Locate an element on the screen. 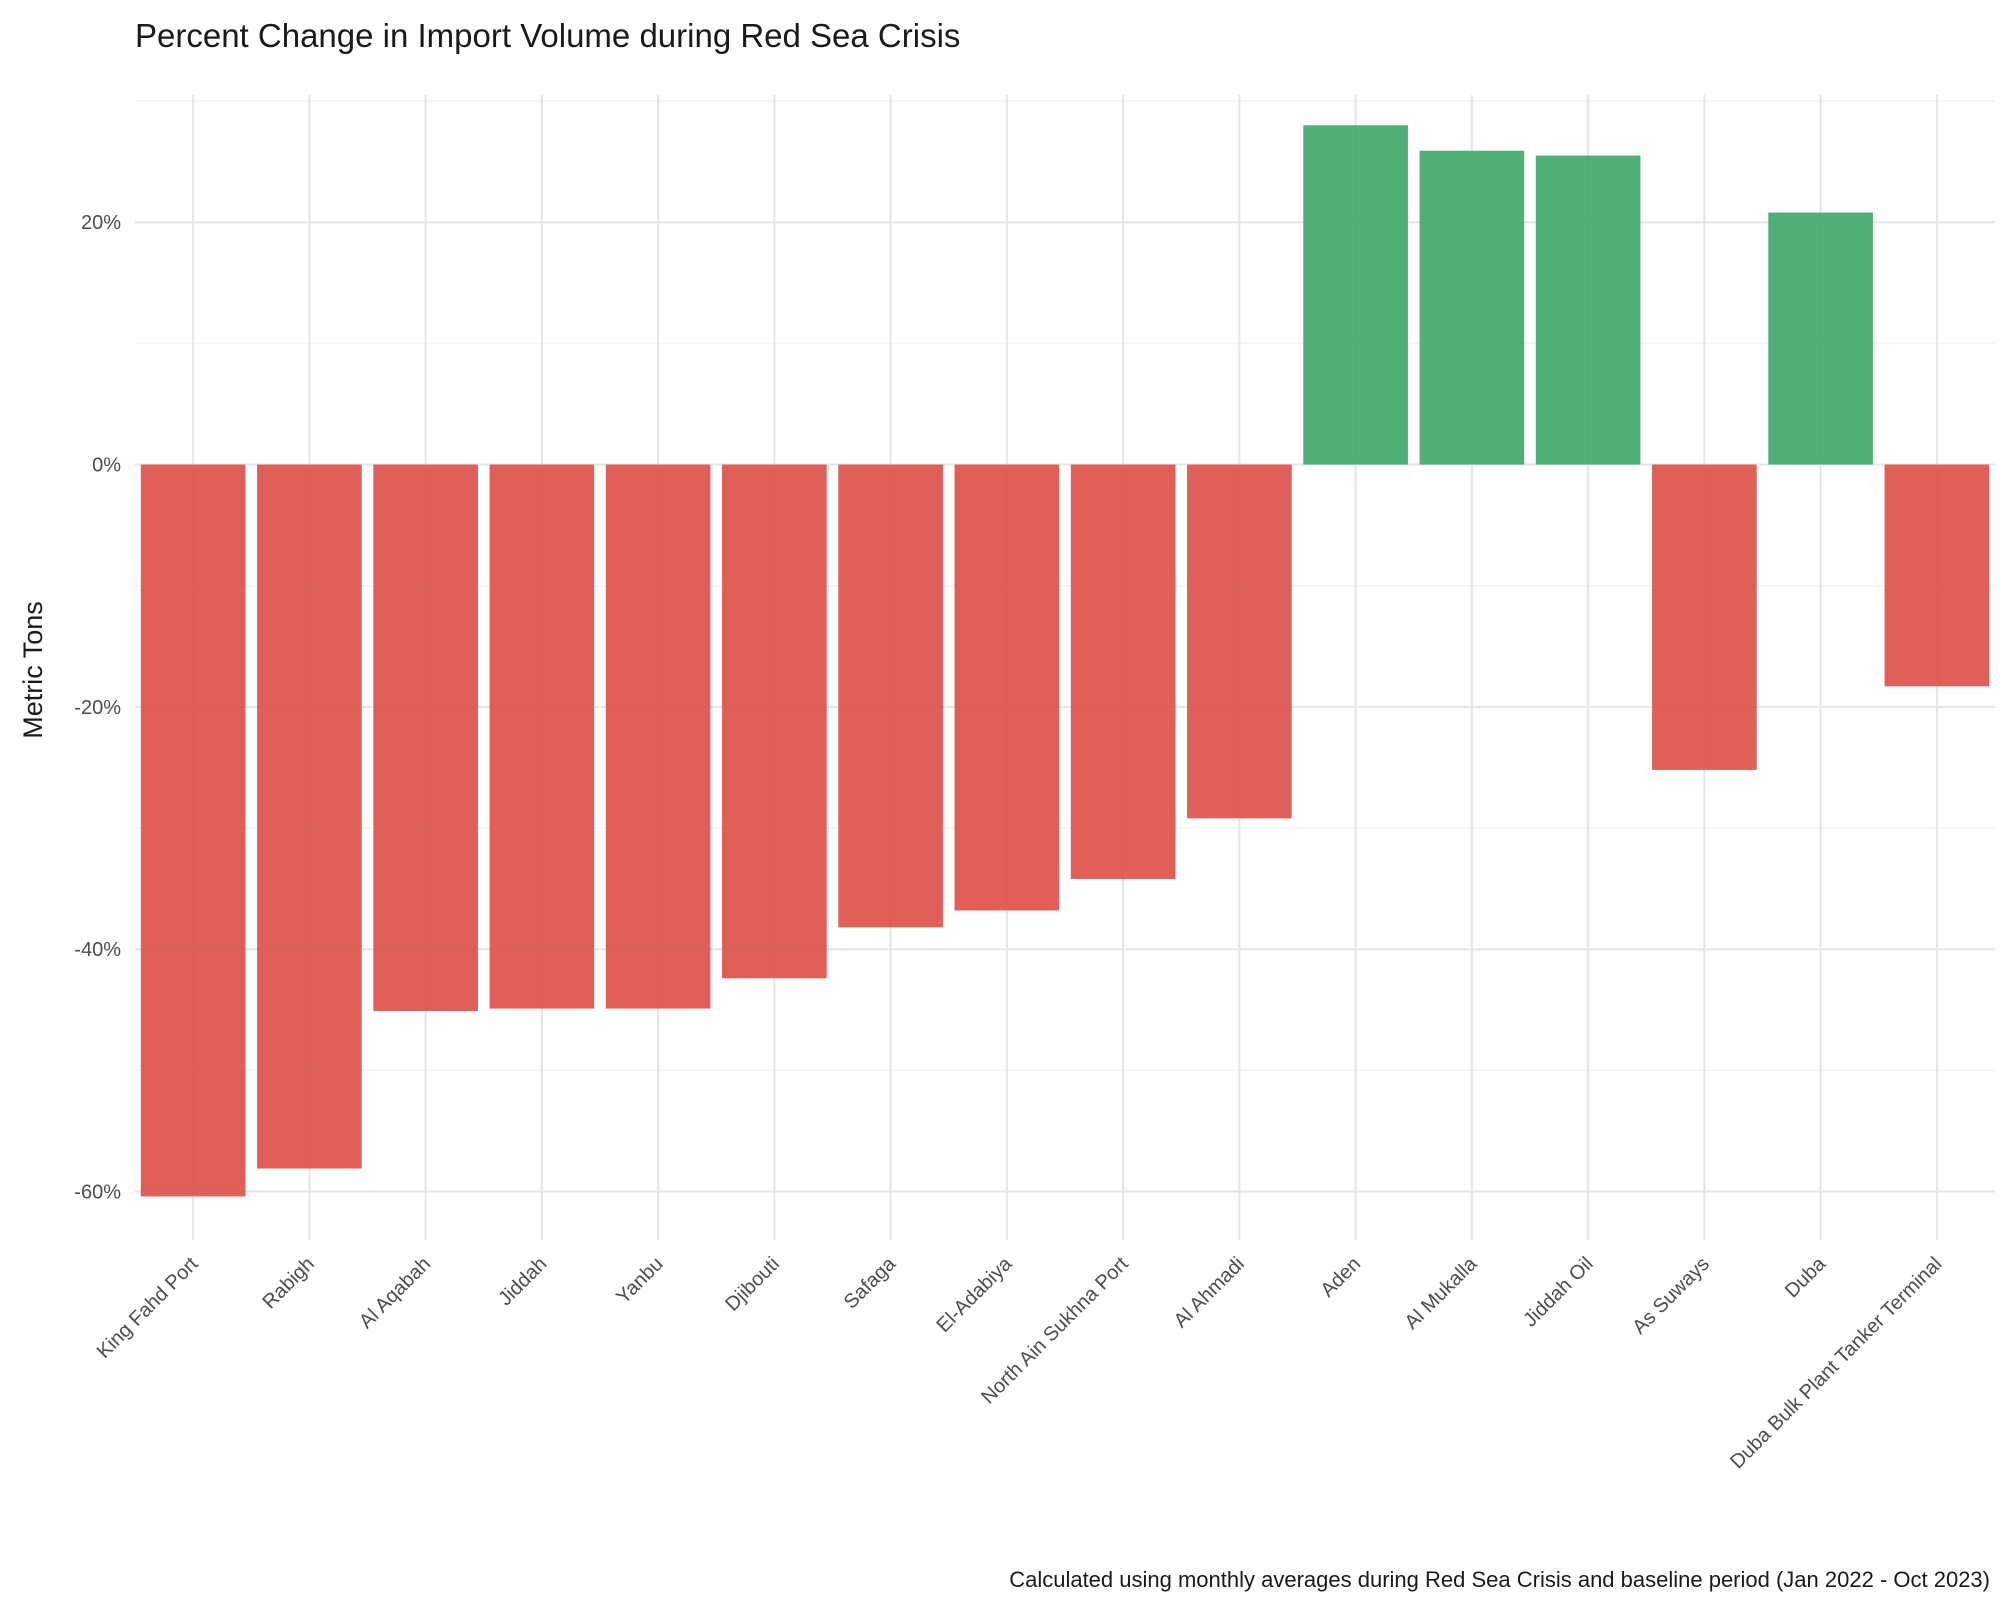 The height and width of the screenshot is (1605, 2000). y-tick-label: 0% is located at coordinates (106, 466).